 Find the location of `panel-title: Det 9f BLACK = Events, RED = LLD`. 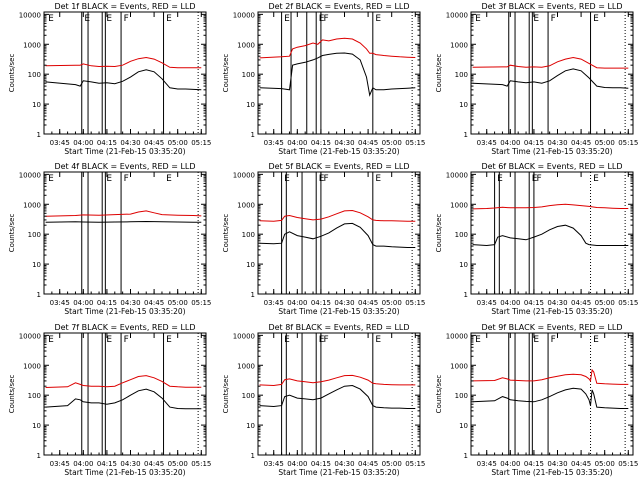

panel-title: Det 9f BLACK = Events, RED = LLD is located at coordinates (551, 327).